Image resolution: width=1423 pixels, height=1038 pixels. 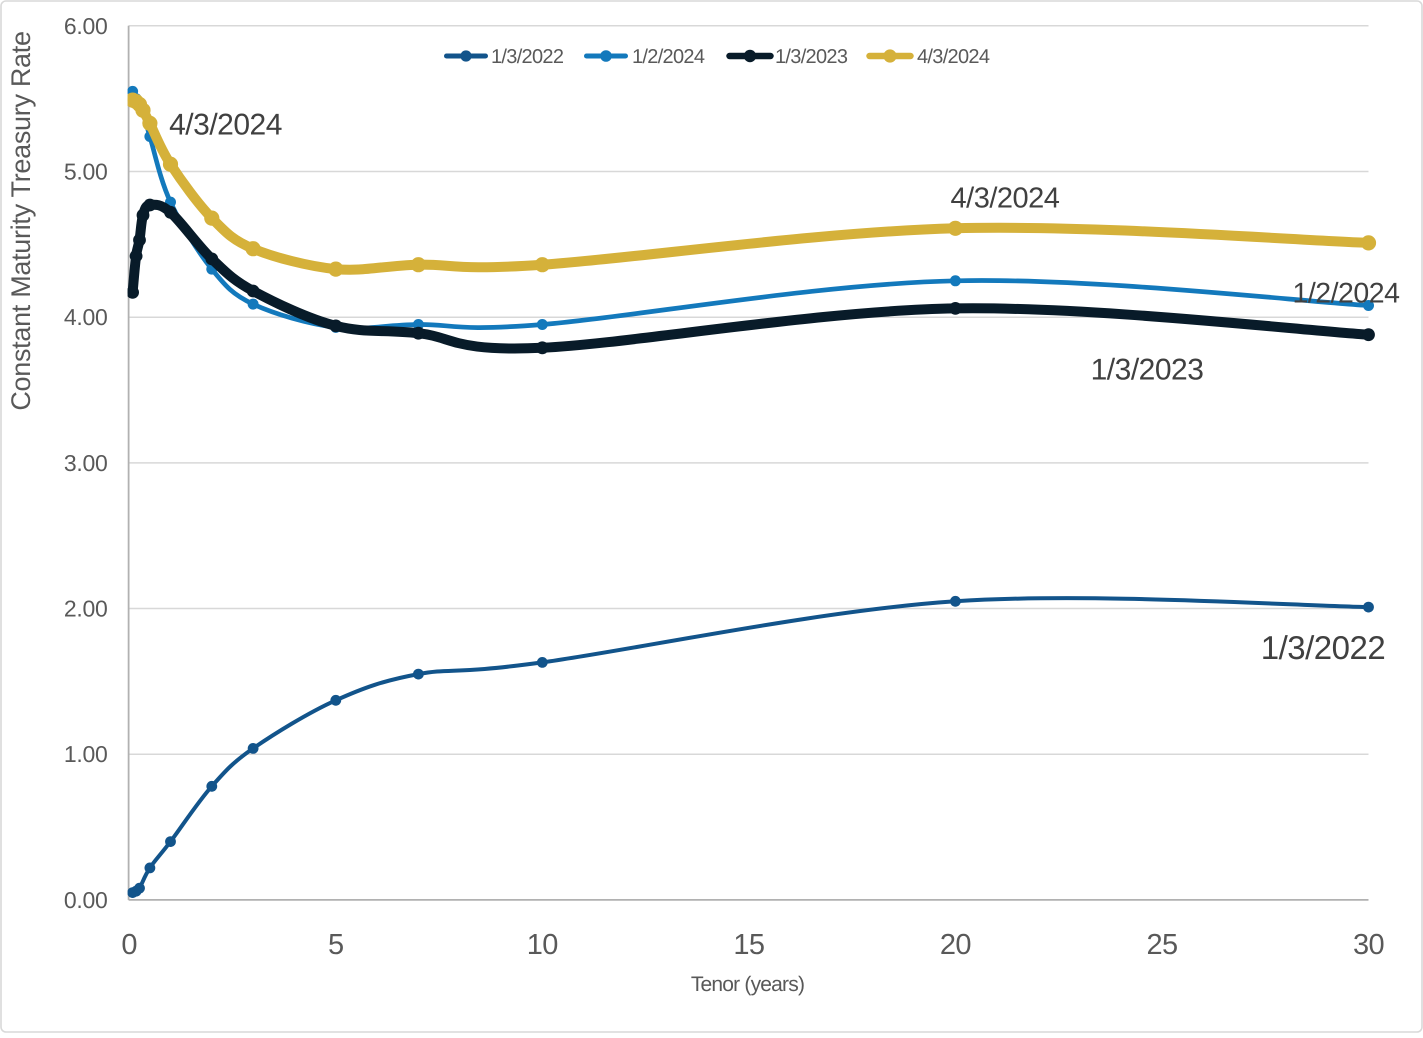 What do you see at coordinates (129, 945) in the screenshot?
I see `svg-text: 0` at bounding box center [129, 945].